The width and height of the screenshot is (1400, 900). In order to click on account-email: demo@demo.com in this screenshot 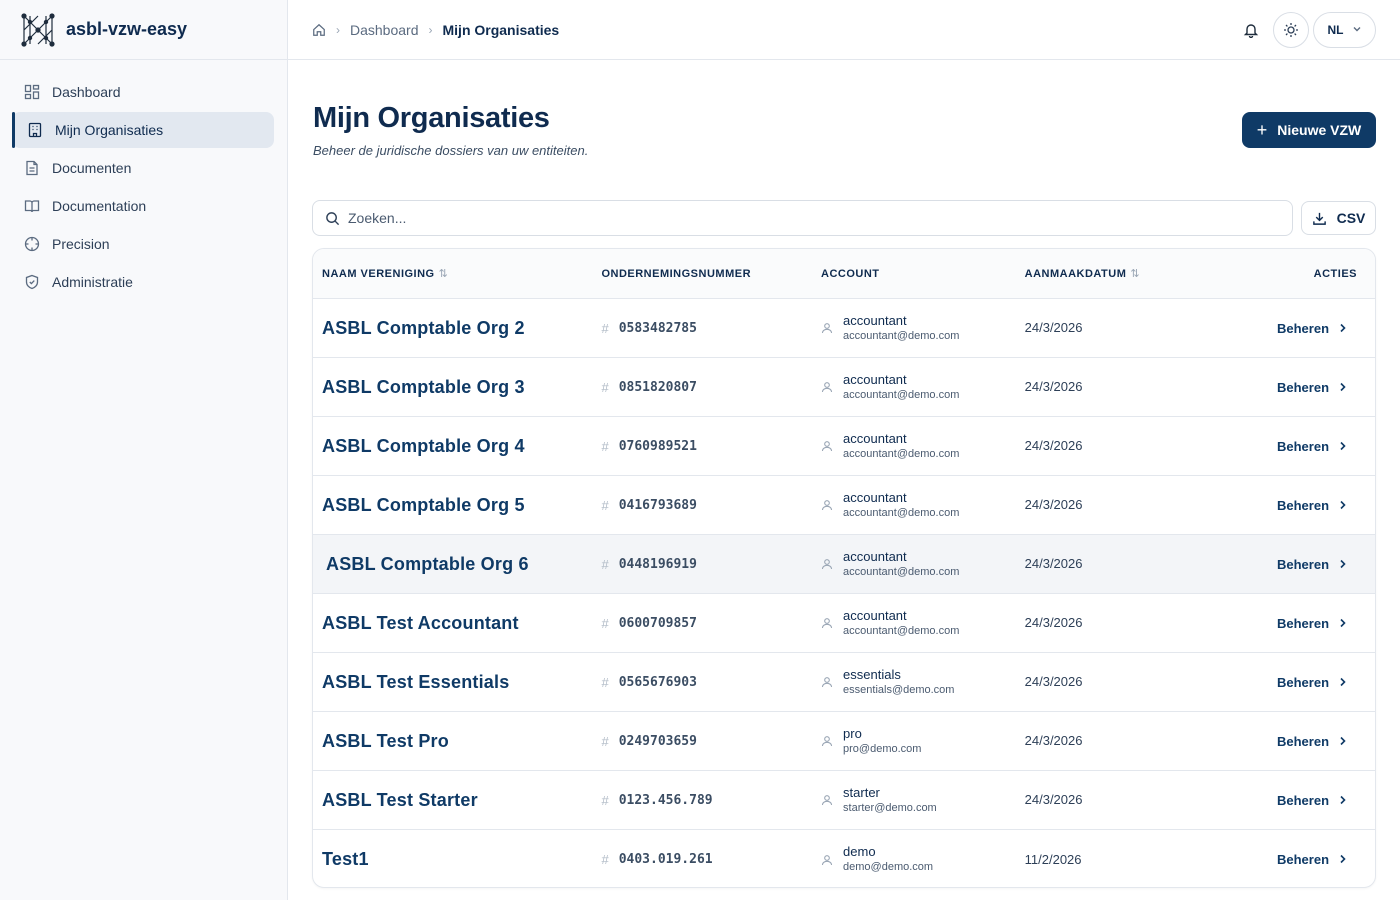, I will do `click(888, 867)`.